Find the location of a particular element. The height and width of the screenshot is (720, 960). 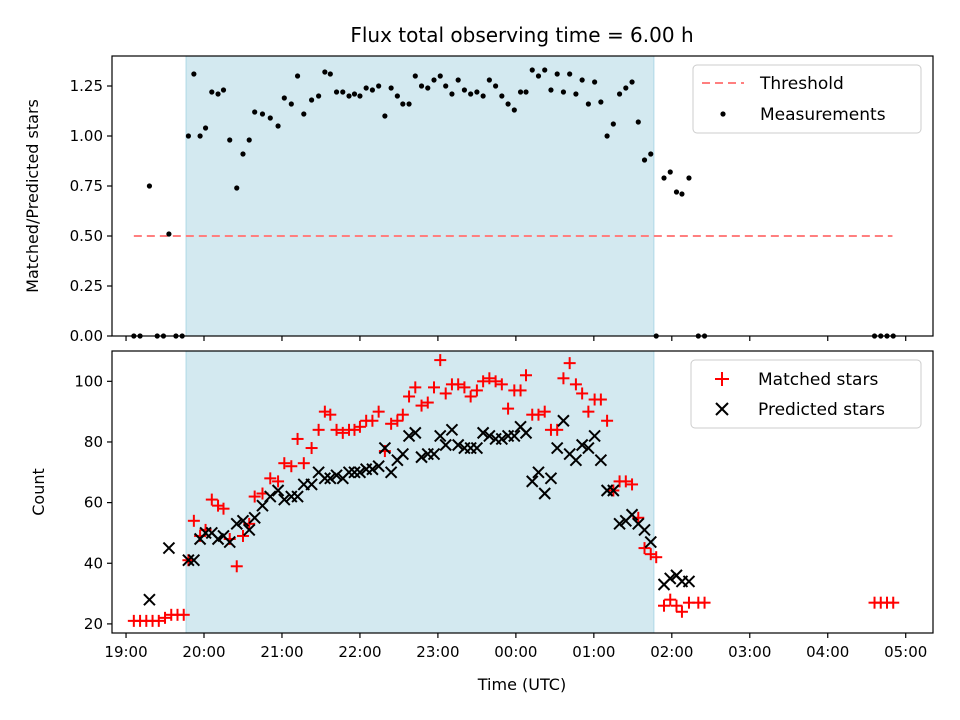

legend-predicted-swatch is located at coordinates (722, 409).